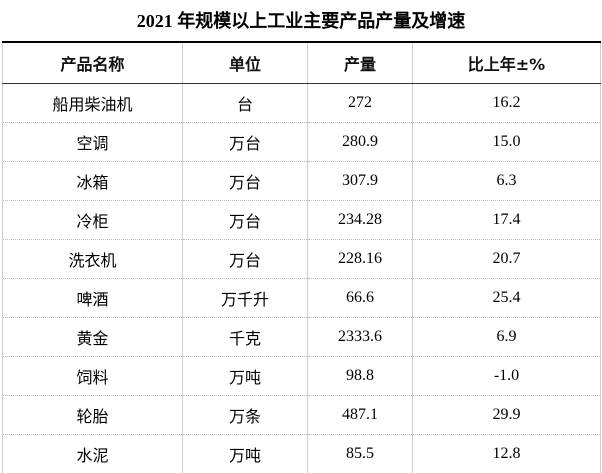  I want to click on table-cell: 空调, so click(93, 142).